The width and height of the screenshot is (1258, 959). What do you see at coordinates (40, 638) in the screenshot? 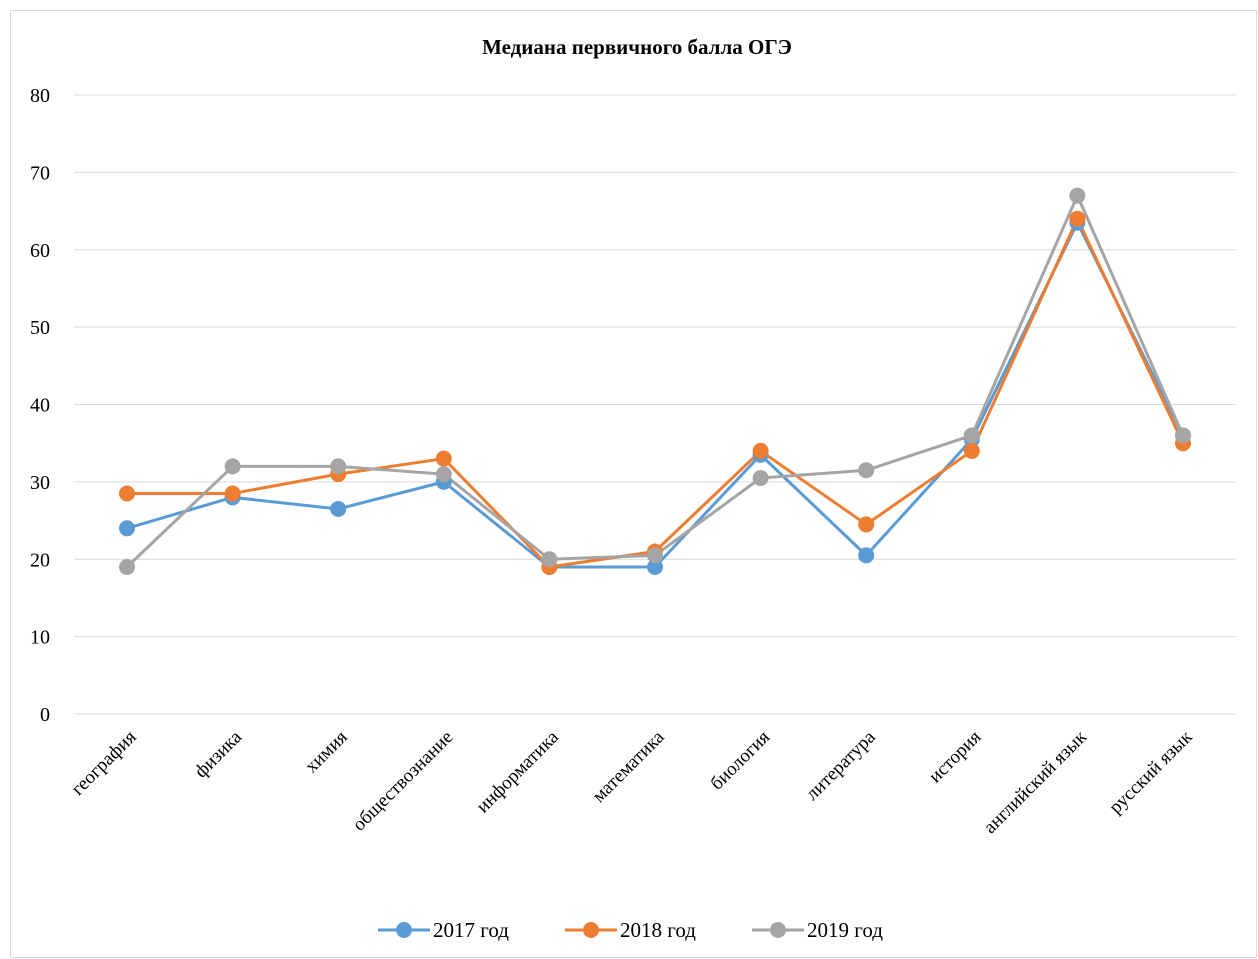
I see `y-tick-label: 10` at bounding box center [40, 638].